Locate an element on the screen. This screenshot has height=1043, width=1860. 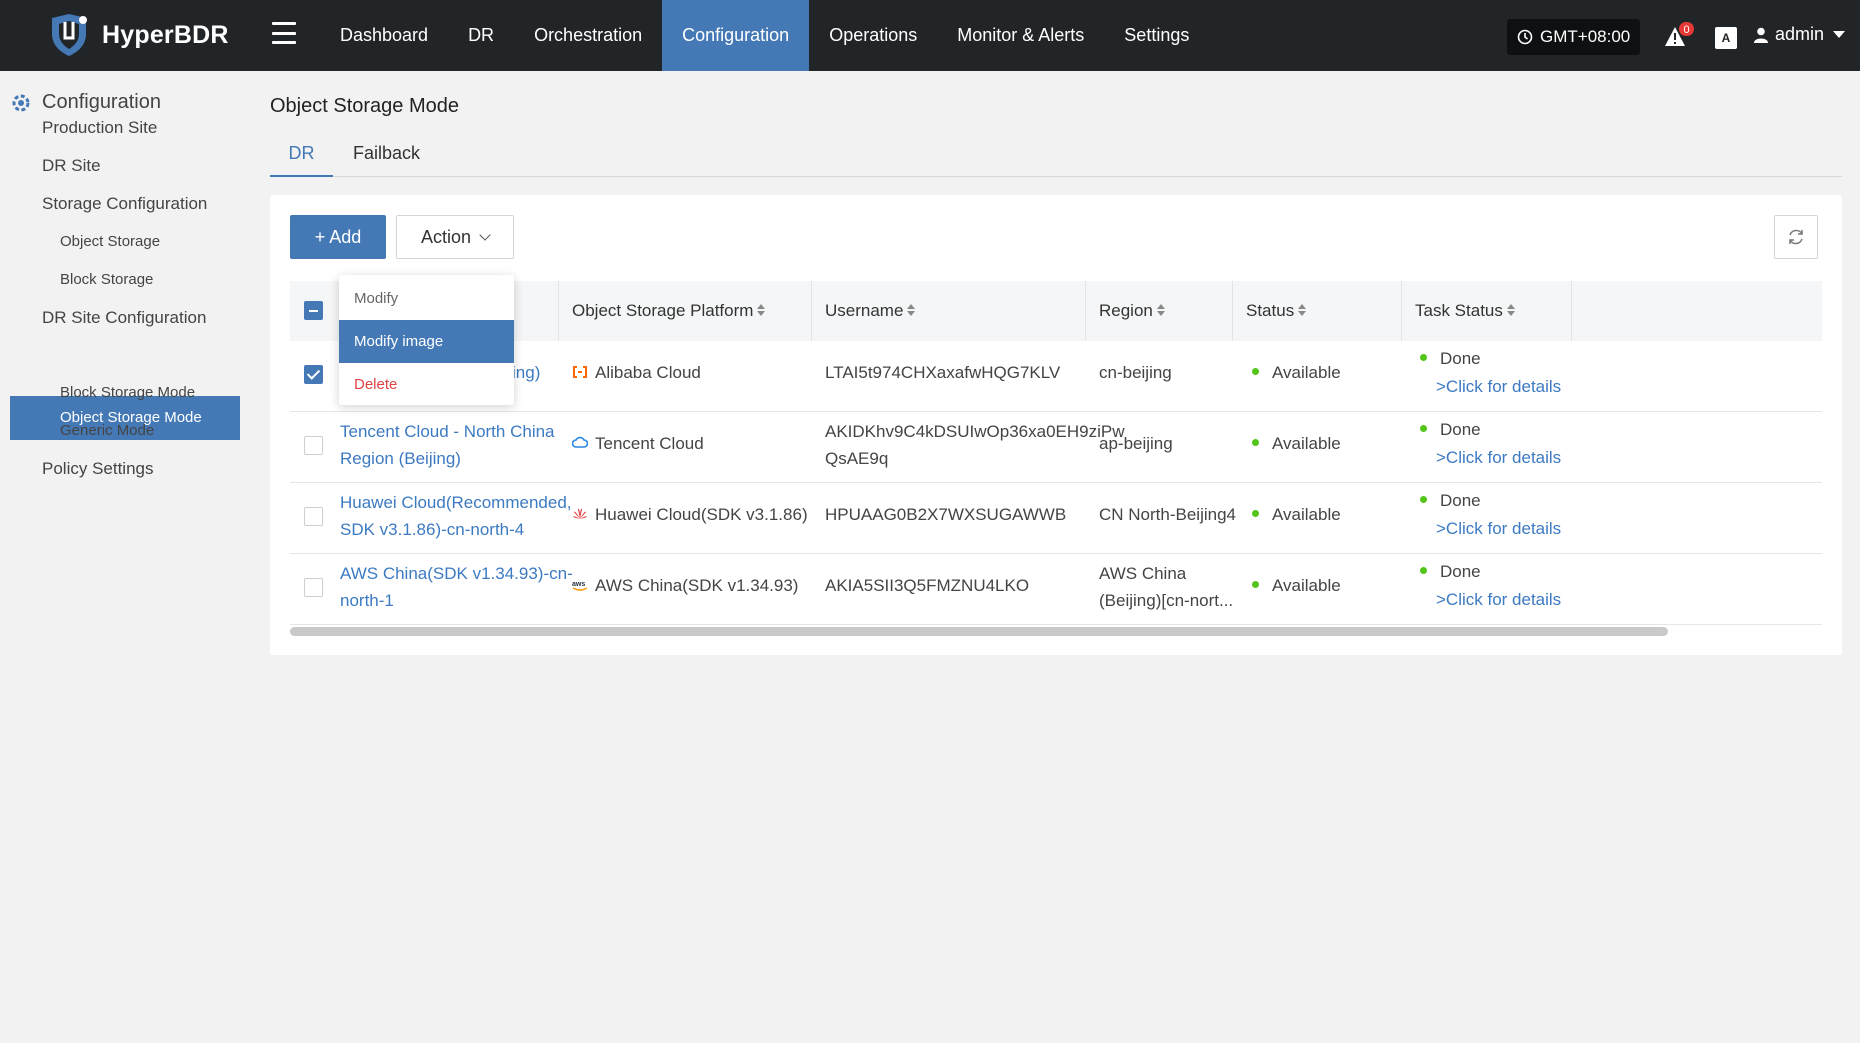
row-region: cn-beijing is located at coordinates (1135, 372).